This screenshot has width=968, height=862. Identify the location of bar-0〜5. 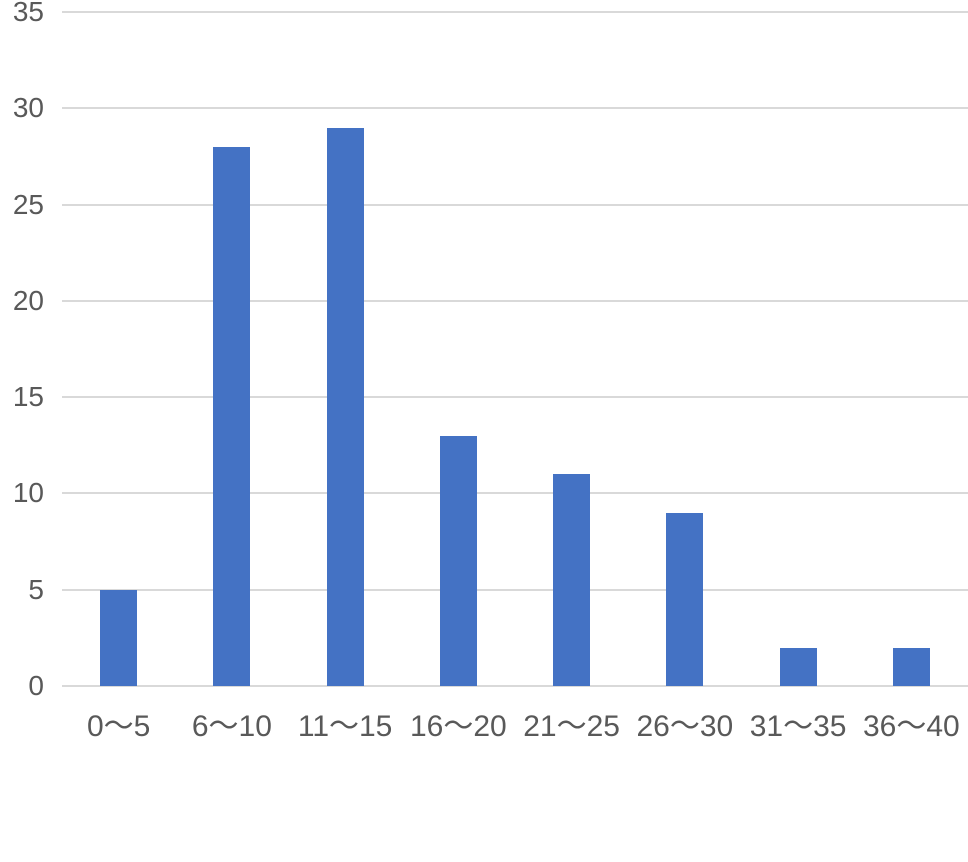
(119, 637).